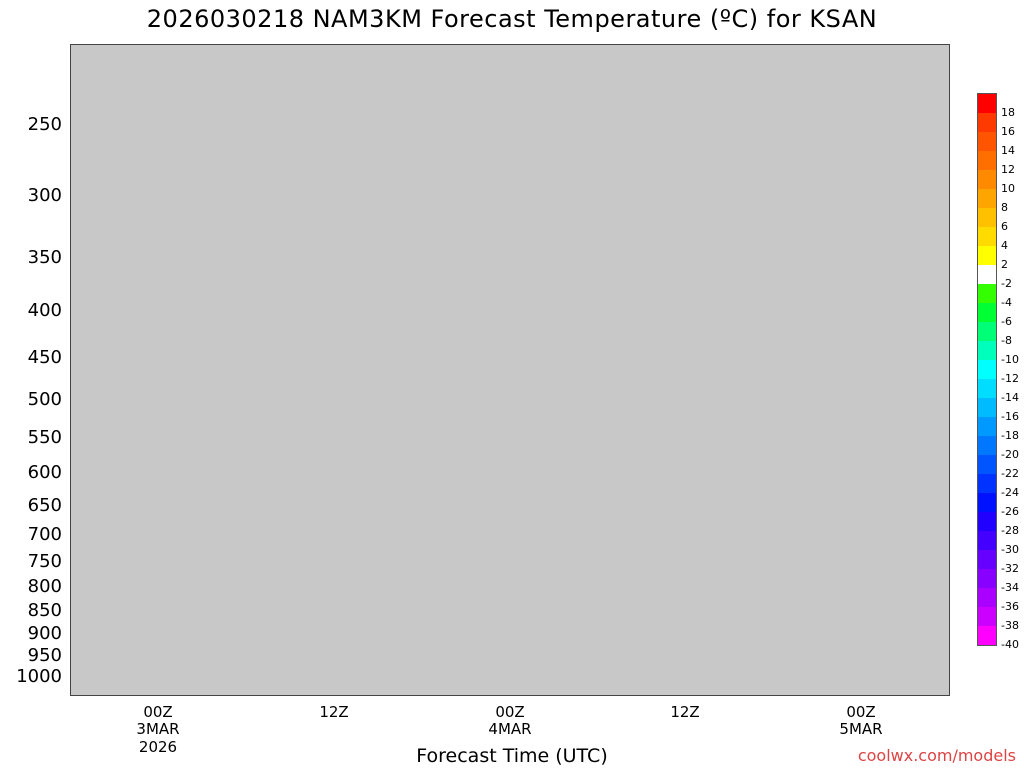 This screenshot has width=1024, height=768. I want to click on y-tick-label: 850, so click(44, 610).